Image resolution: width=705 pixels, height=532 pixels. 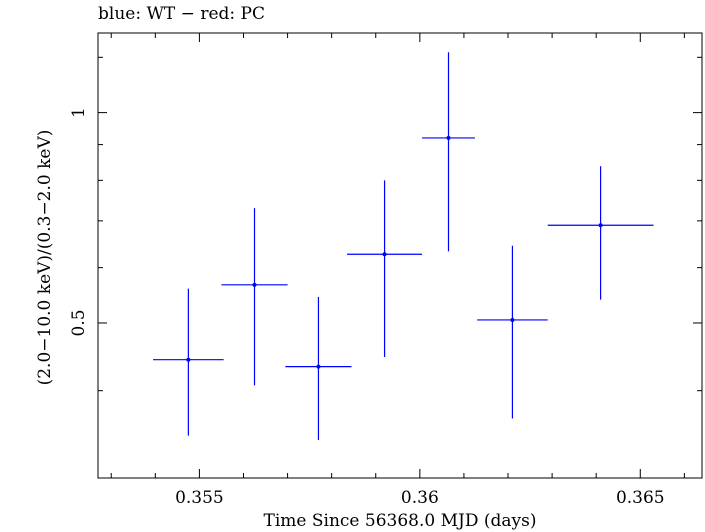 I want to click on y-axis-label: (2.0−10.0 keV)/(0.3−2.0 keV), so click(x=45, y=258).